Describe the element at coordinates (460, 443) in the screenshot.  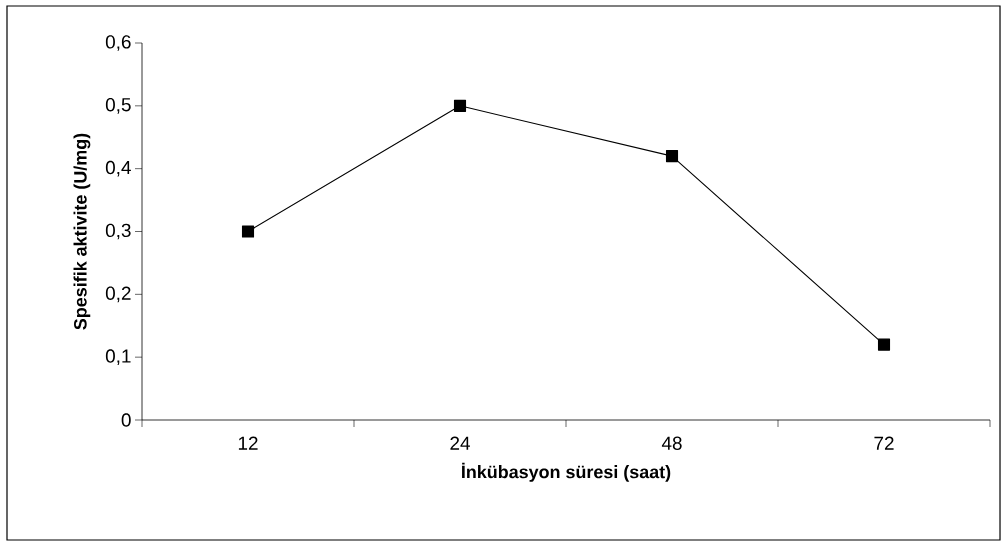
I see `x-tick-label: 24` at that location.